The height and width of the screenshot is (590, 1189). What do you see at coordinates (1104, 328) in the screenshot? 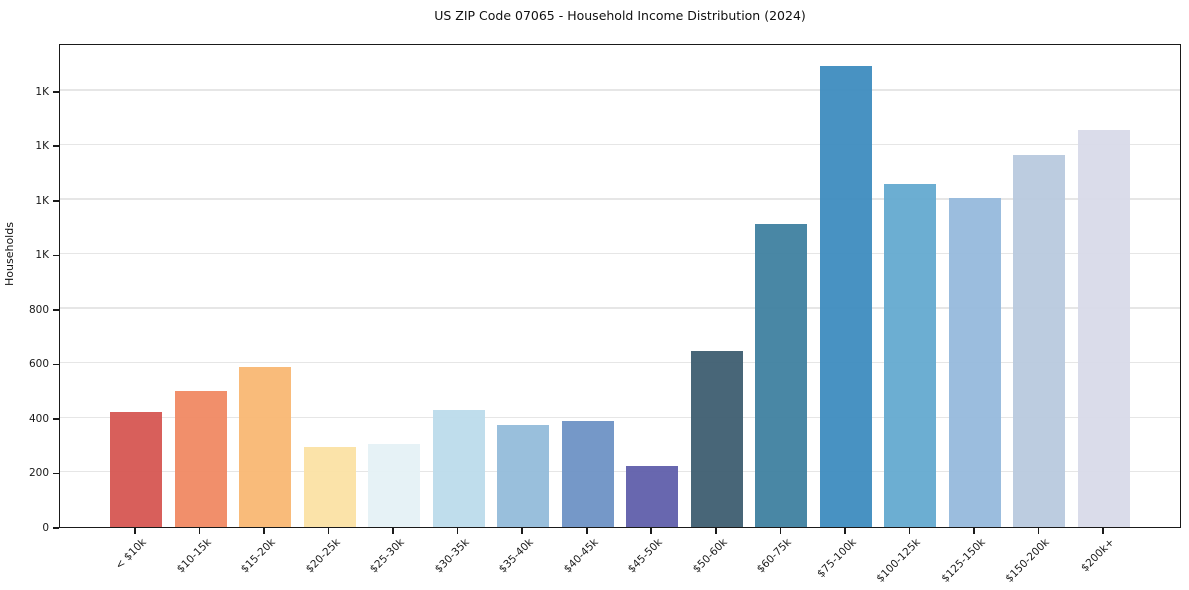
I see `bar-$200k+` at bounding box center [1104, 328].